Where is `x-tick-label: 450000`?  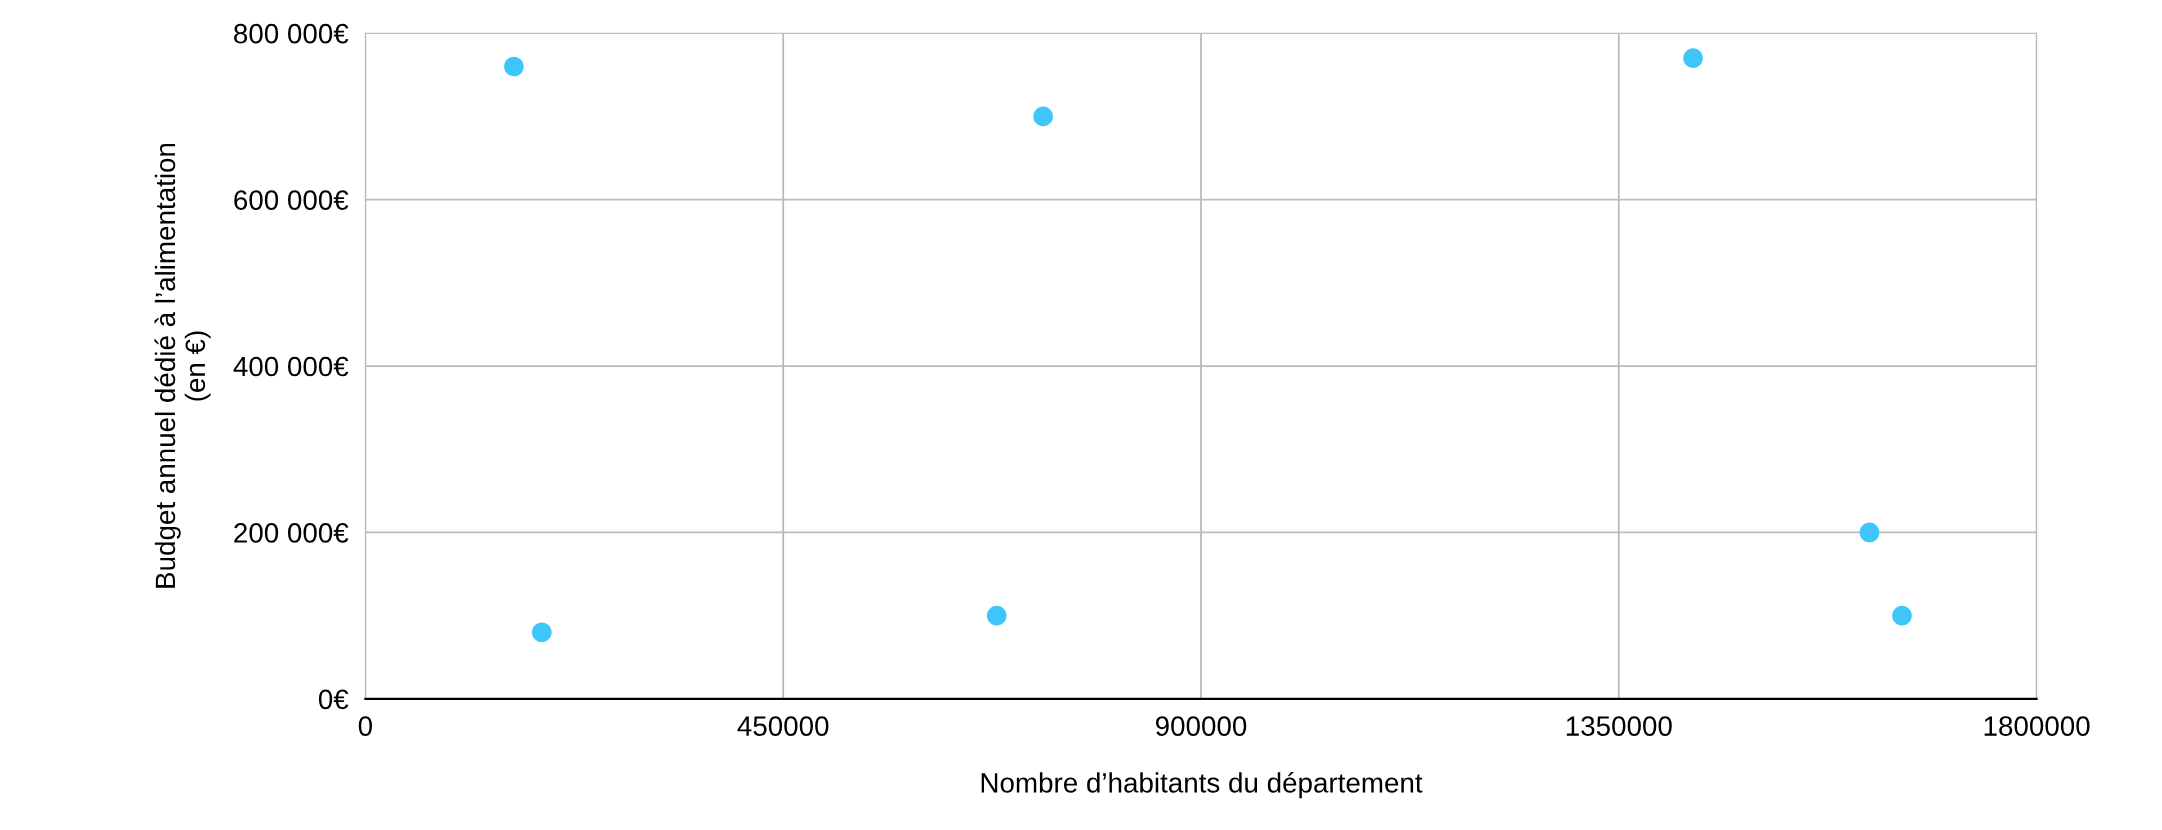
x-tick-label: 450000 is located at coordinates (783, 726).